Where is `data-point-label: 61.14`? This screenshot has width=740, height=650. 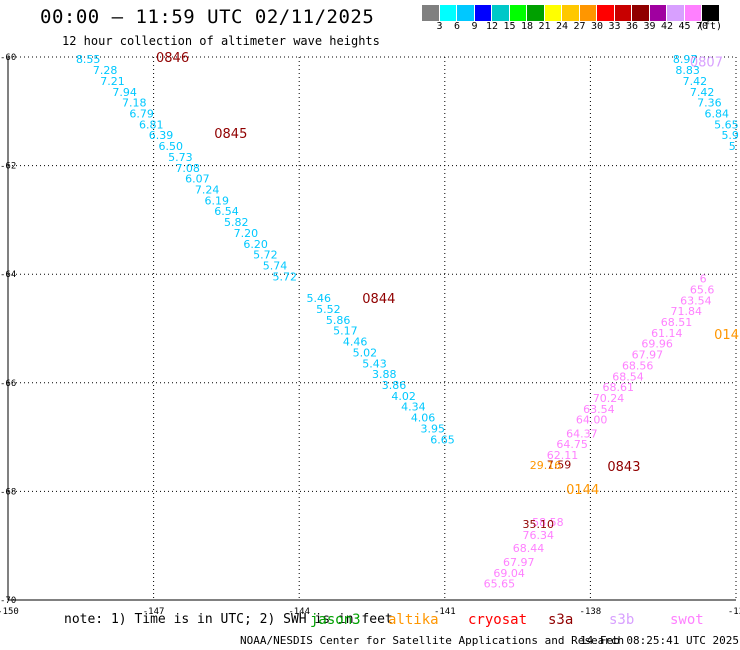 data-point-label: 61.14 is located at coordinates (667, 333).